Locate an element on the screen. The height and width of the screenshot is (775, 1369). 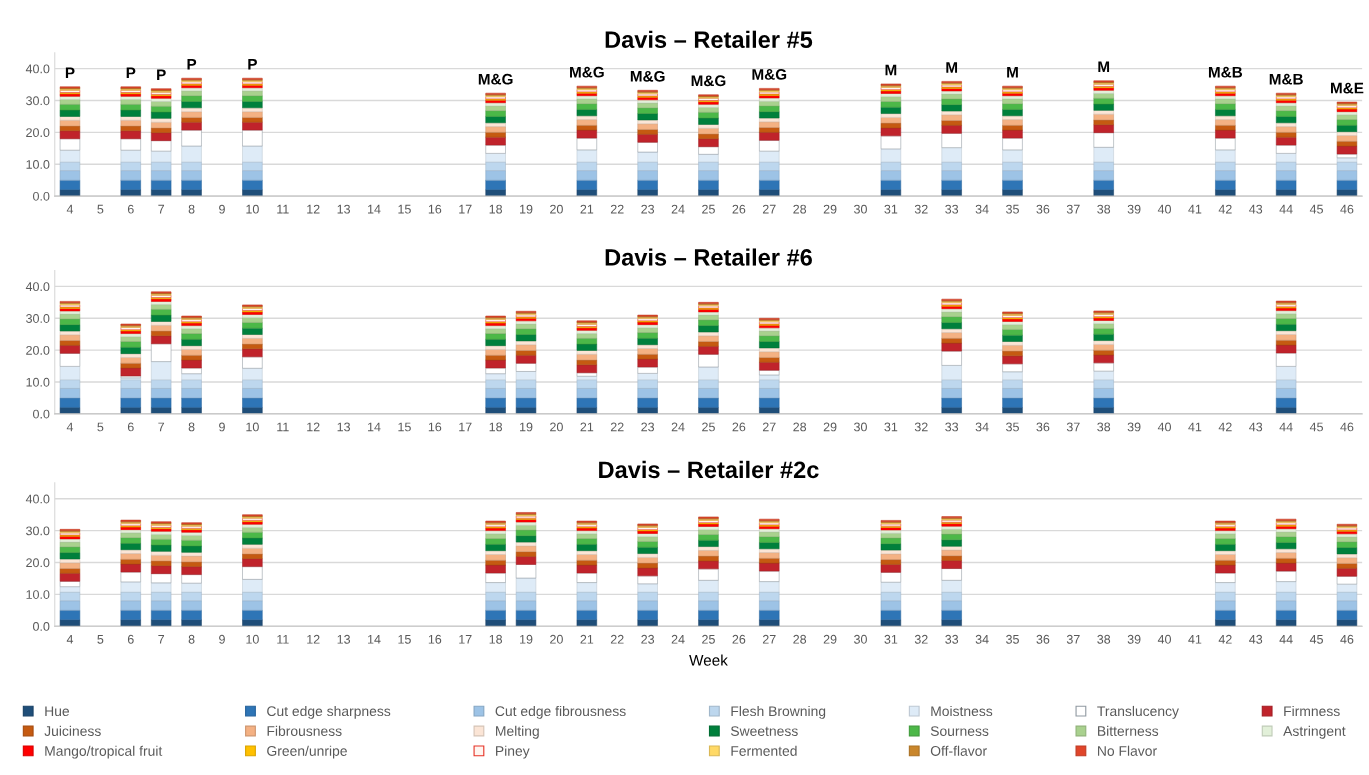
annotation: M&E is located at coordinates (1347, 88).